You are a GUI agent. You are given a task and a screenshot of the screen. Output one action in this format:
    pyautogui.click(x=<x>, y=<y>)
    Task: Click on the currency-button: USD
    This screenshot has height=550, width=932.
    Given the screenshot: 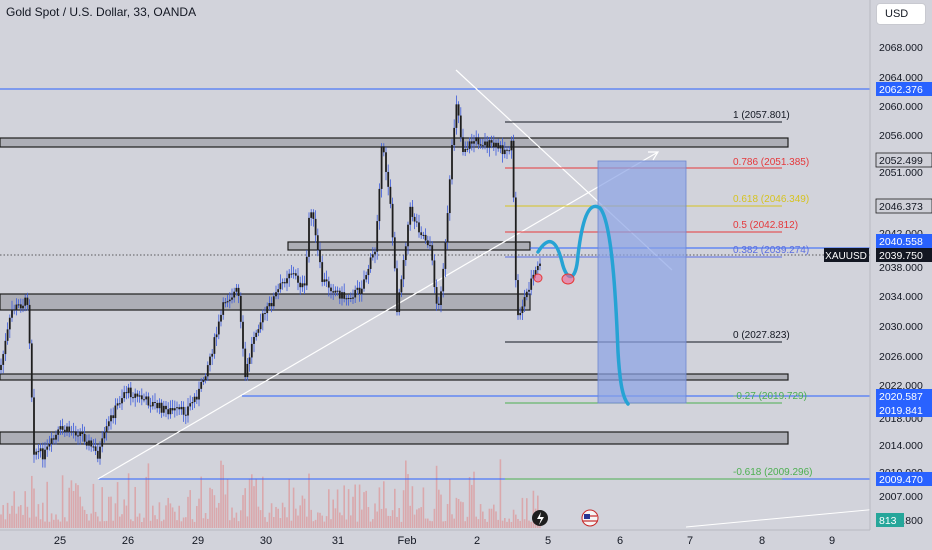 What is the action you would take?
    pyautogui.click(x=901, y=14)
    